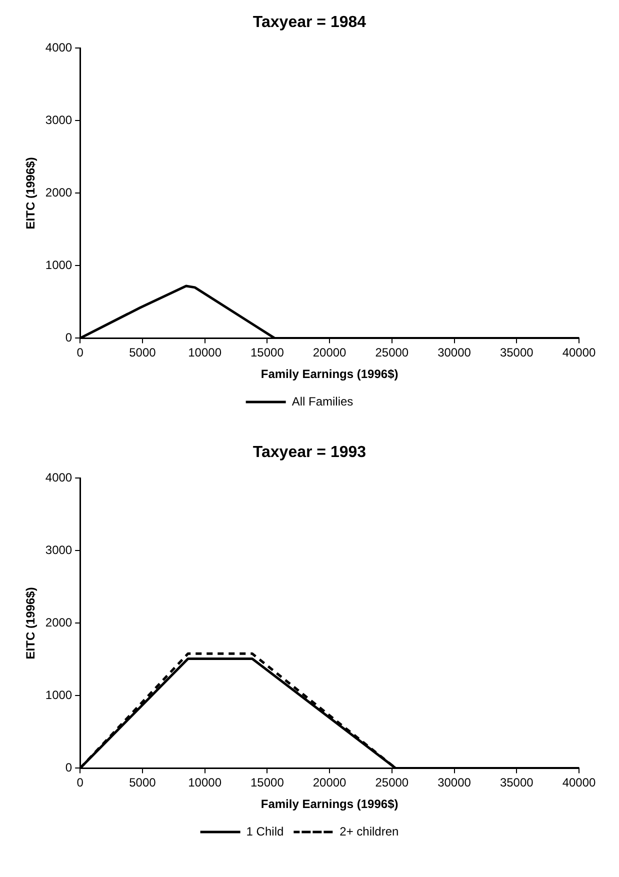 The width and height of the screenshot is (619, 877). I want to click on legend-label: 2+ children, so click(369, 831).